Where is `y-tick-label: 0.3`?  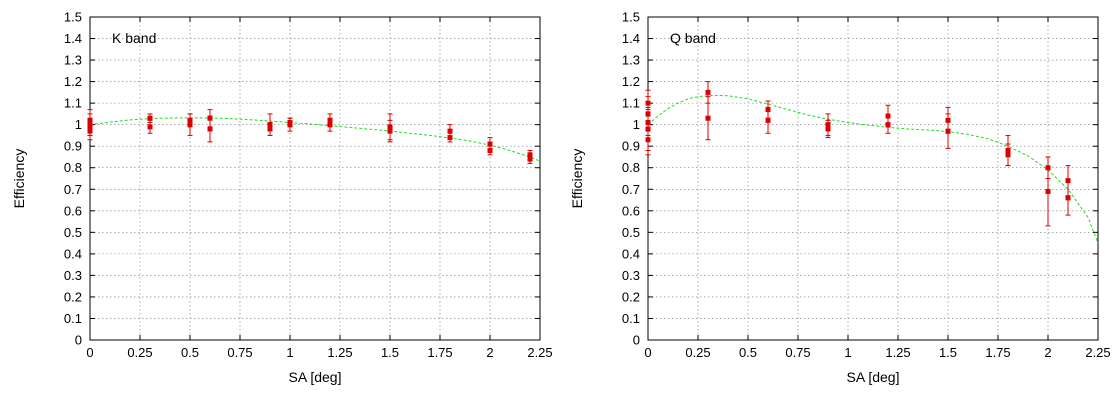 y-tick-label: 0.3 is located at coordinates (73, 275).